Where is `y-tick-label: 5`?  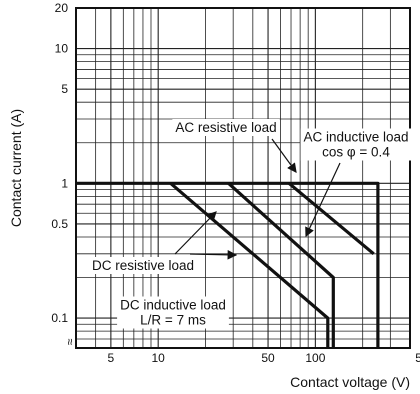
y-tick-label: 5 is located at coordinates (64, 89).